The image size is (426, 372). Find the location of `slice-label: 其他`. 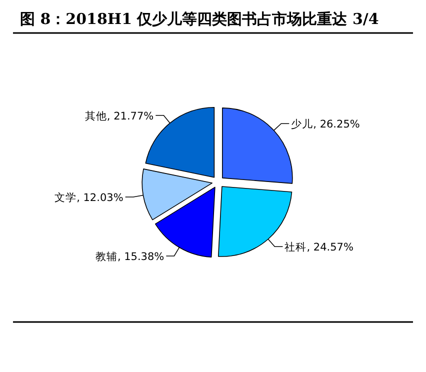

slice-label: 其他 is located at coordinates (95, 115).